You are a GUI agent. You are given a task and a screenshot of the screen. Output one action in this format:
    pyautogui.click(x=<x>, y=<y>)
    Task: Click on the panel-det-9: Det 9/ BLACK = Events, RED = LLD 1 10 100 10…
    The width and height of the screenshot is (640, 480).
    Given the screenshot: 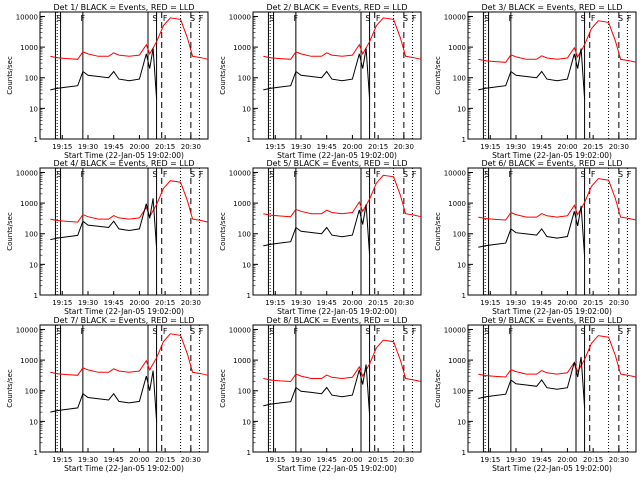 What is the action you would take?
    pyautogui.click(x=535, y=394)
    